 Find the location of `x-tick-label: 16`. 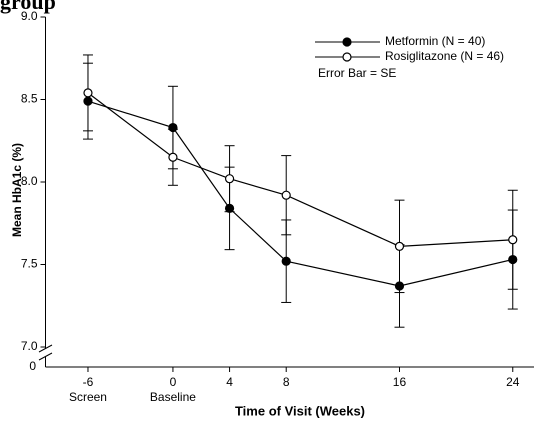

x-tick-label: 16 is located at coordinates (400, 382).